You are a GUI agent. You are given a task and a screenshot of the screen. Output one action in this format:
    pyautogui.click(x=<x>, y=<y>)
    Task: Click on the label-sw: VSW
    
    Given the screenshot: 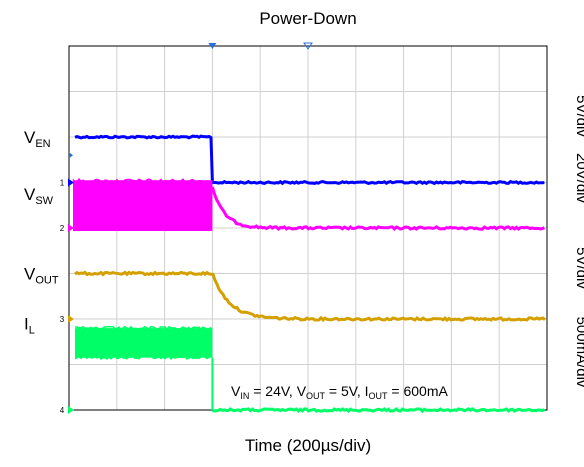 What is the action you would take?
    pyautogui.click(x=39, y=196)
    